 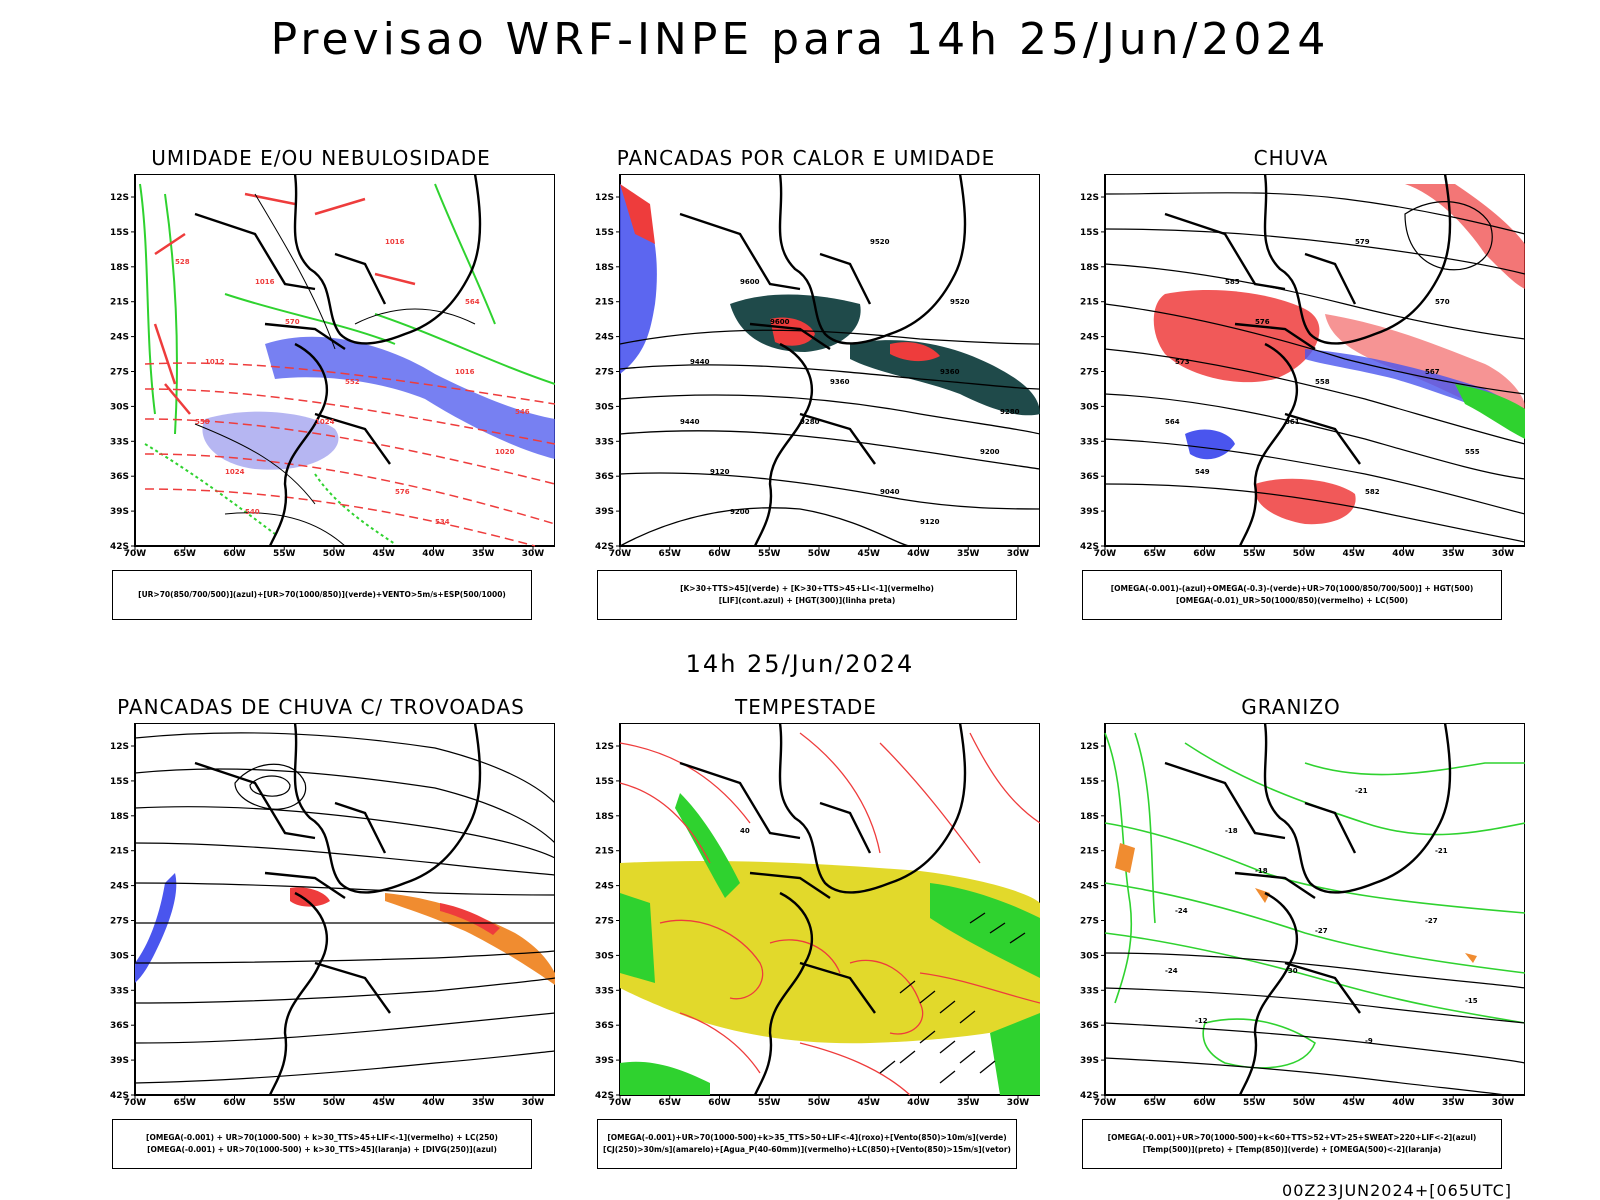 What do you see at coordinates (829, 365) in the screenshot?
I see `overlay-pancadas-calor` at bounding box center [829, 365].